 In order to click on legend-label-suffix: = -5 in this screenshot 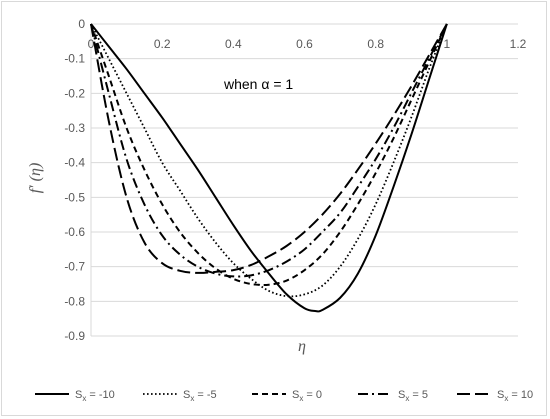, I will do `click(205, 395)`.